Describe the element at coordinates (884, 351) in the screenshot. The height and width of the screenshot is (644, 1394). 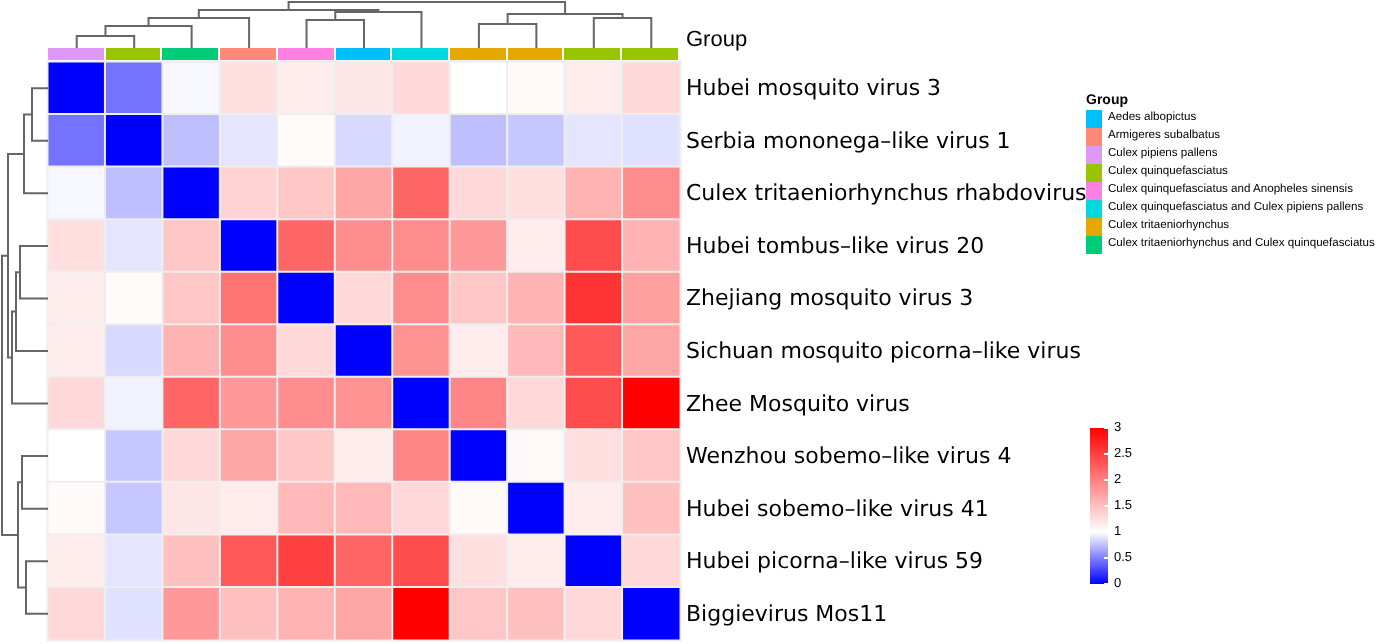
I see `y-tick-label: Sichuan mosquito picorna–like virus` at that location.